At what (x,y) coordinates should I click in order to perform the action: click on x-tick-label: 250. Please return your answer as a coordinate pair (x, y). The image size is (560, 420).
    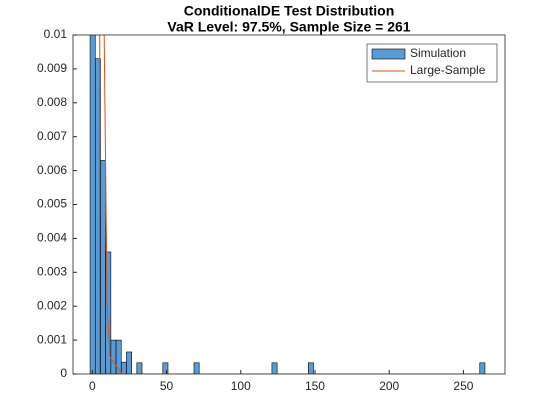
    Looking at the image, I should click on (463, 386).